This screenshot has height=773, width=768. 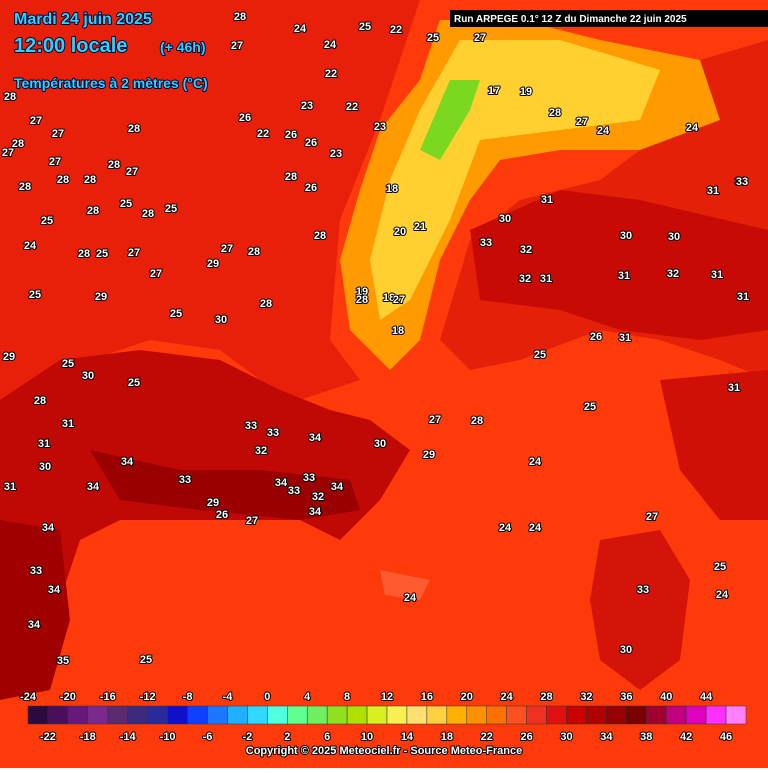 I want to click on run-box, so click(x=609, y=18).